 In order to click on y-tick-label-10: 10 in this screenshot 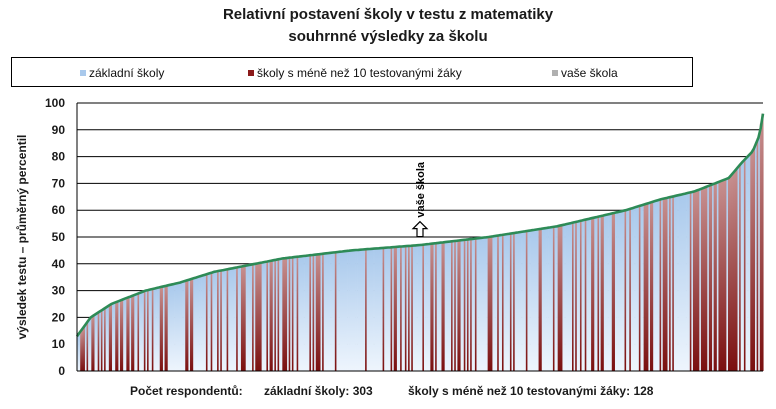, I will do `click(59, 344)`.